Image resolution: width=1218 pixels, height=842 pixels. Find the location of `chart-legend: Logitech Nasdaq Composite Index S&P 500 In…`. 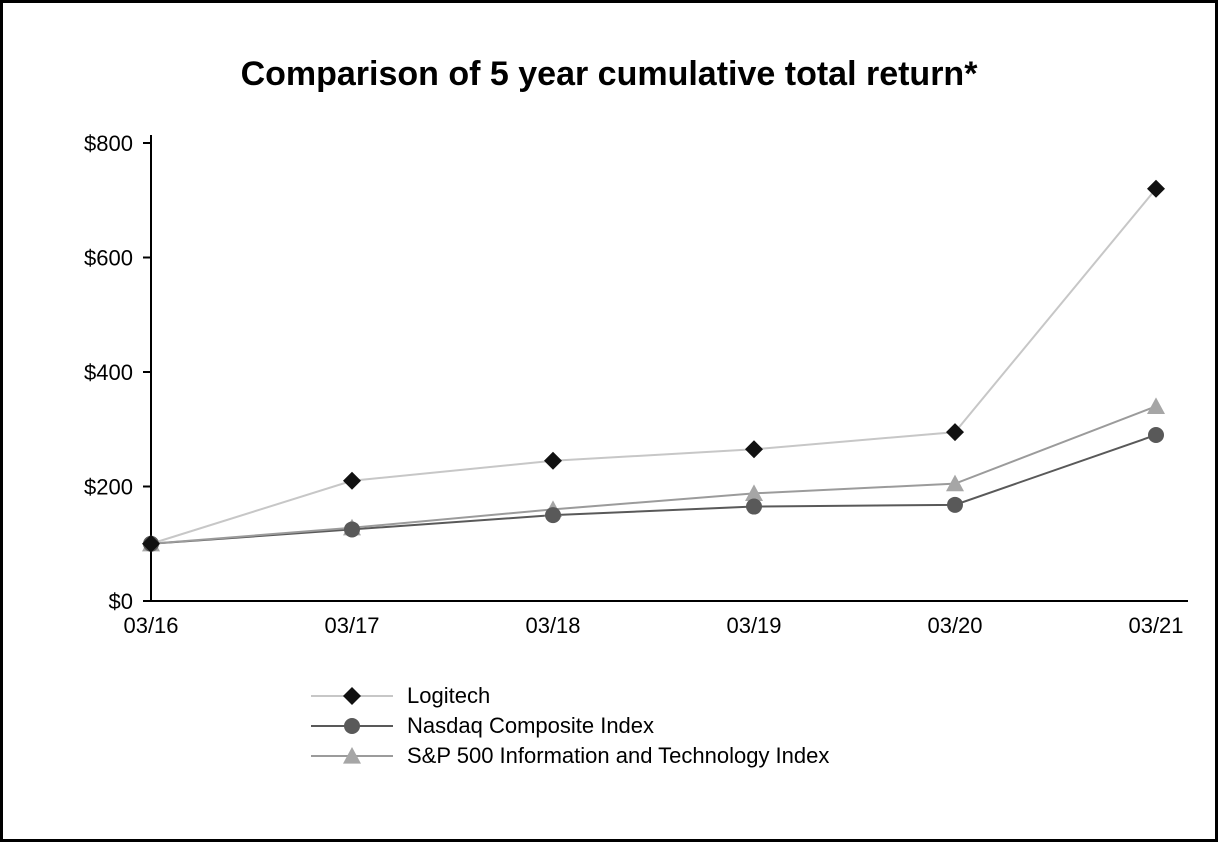

chart-legend: Logitech Nasdaq Composite Index S&P 500 In… is located at coordinates (570, 726).